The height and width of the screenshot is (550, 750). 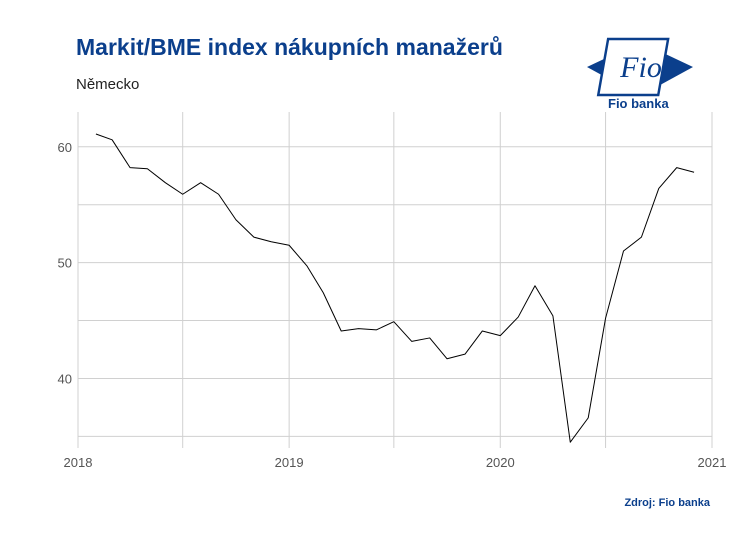 What do you see at coordinates (65, 147) in the screenshot?
I see `y-tick-label: 60` at bounding box center [65, 147].